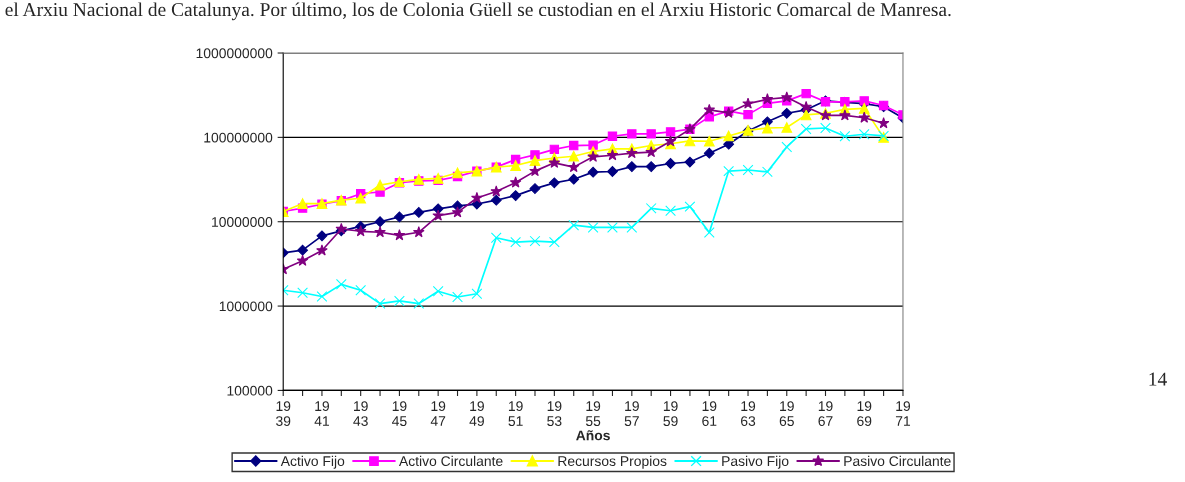  I want to click on x-tick-label: 19 67, so click(825, 413).